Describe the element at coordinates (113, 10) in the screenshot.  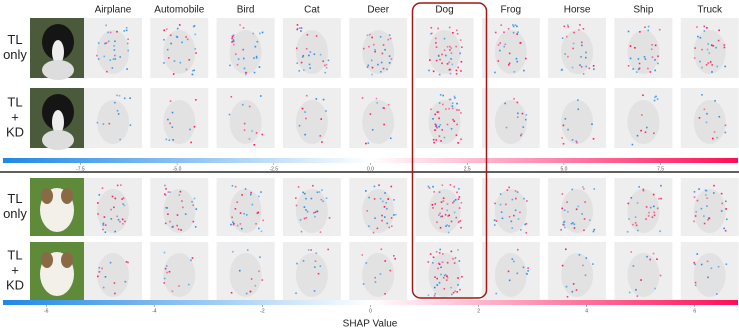
I see `column-label: Airplane` at that location.